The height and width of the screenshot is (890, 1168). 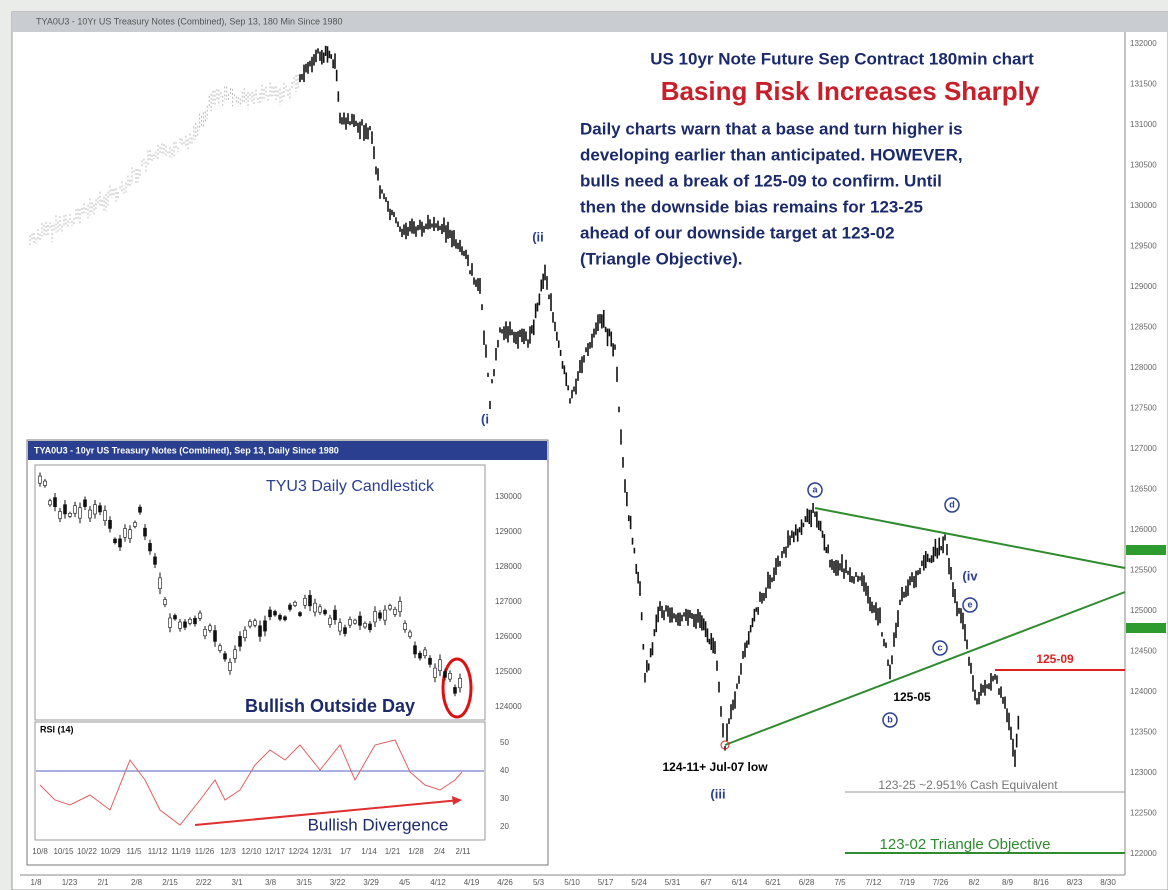 I want to click on bottom-tick-label: 5/17, so click(x=606, y=882).